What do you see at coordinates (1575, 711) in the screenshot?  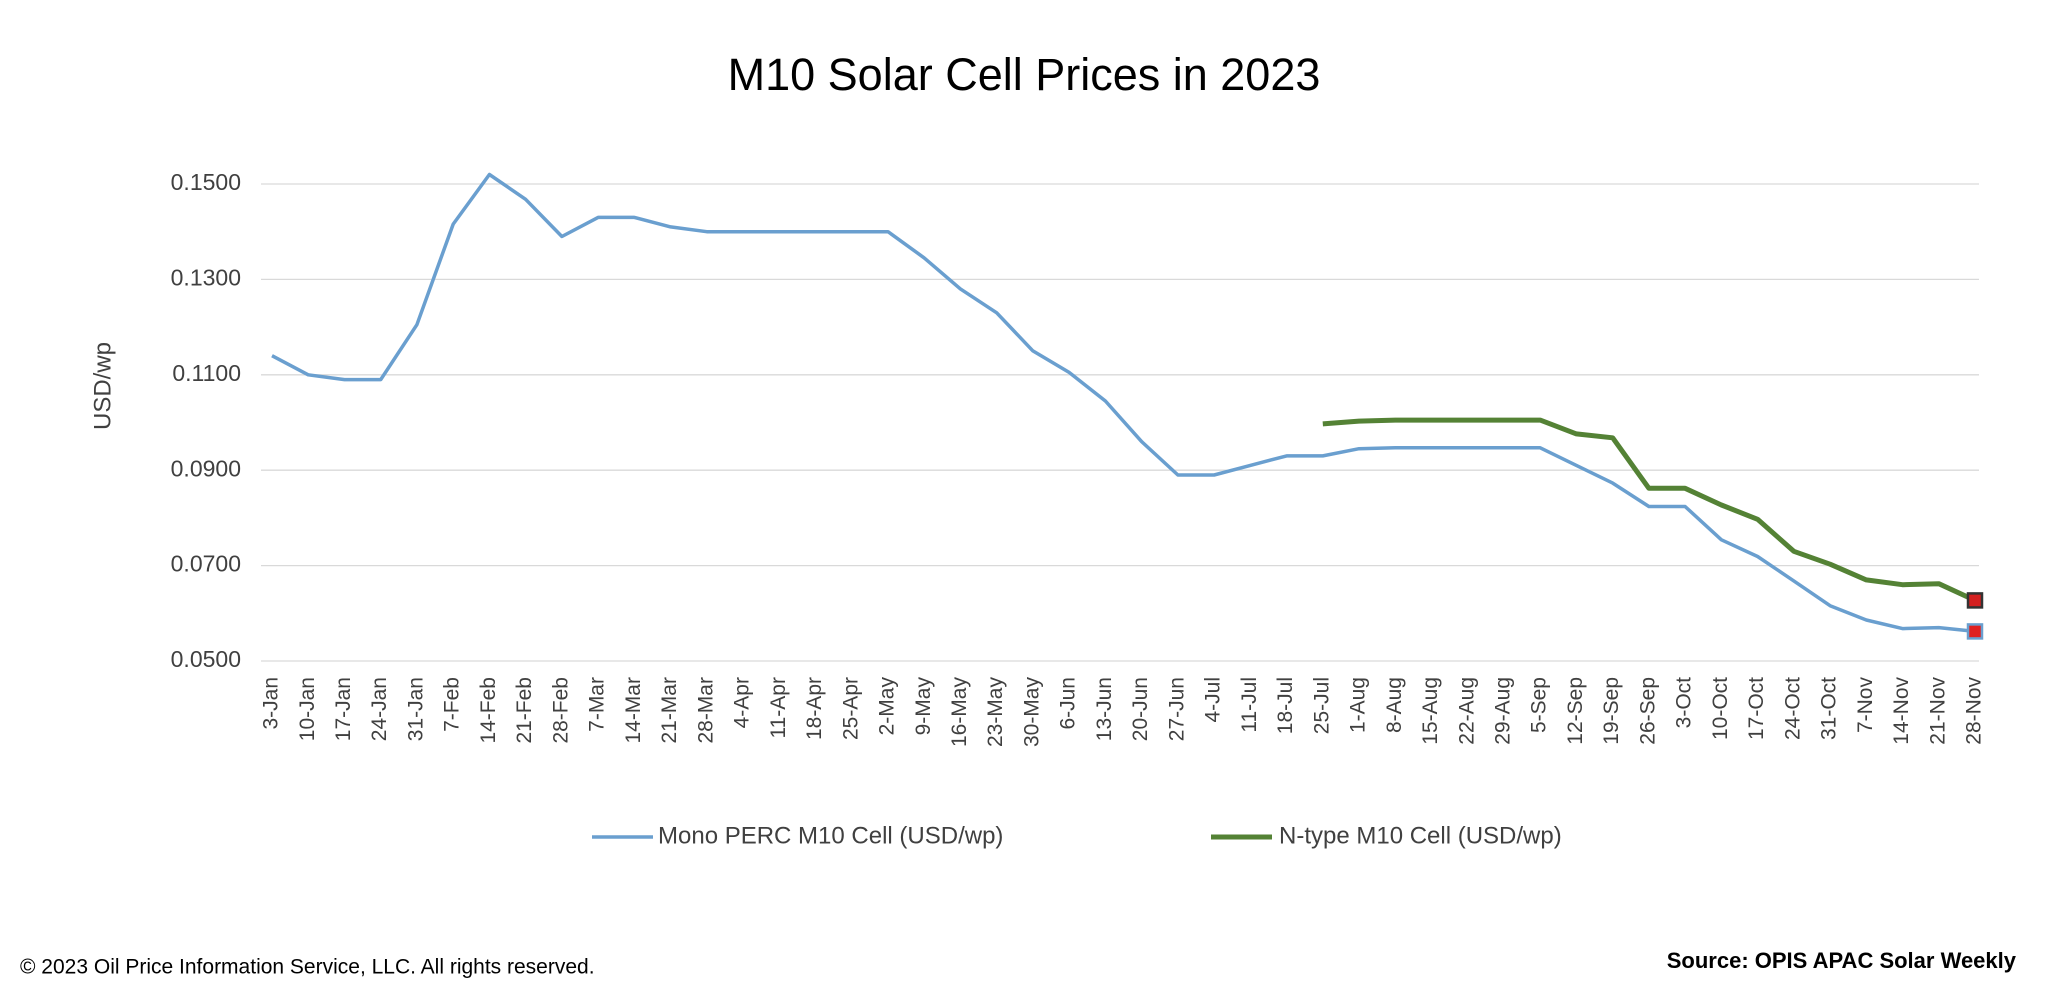 I see `x-tick-label: 12-Sep` at bounding box center [1575, 711].